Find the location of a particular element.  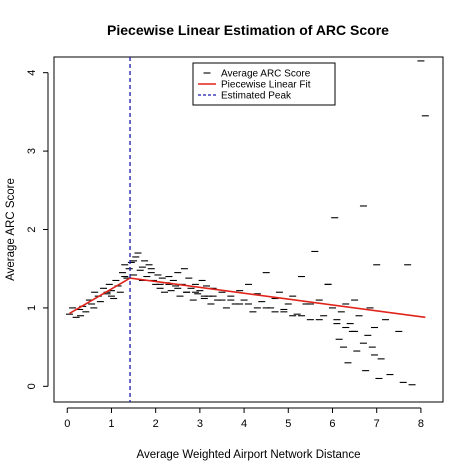

x-tick-label: 5 is located at coordinates (288, 424).